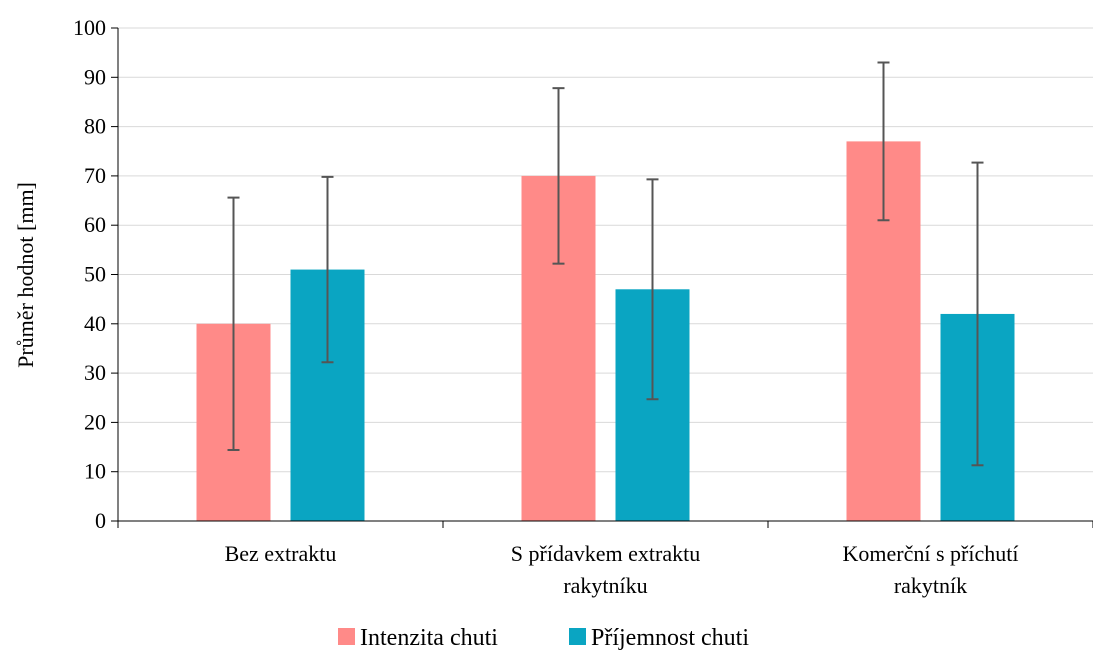 This screenshot has height=659, width=1093. What do you see at coordinates (100, 520) in the screenshot?
I see `y-tick-label: 0` at bounding box center [100, 520].